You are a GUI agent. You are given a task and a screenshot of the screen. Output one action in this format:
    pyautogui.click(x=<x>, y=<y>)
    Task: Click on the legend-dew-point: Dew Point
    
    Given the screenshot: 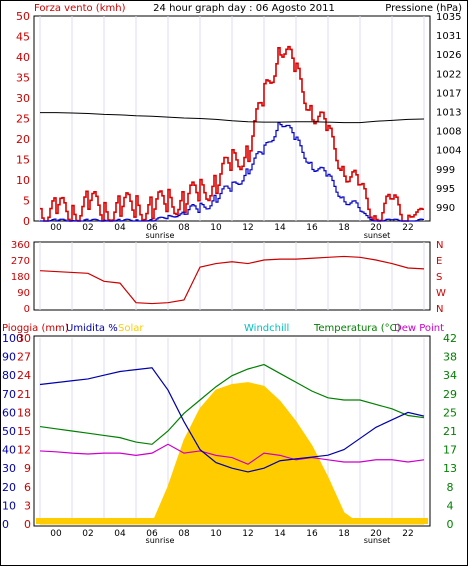 What is the action you would take?
    pyautogui.click(x=419, y=328)
    